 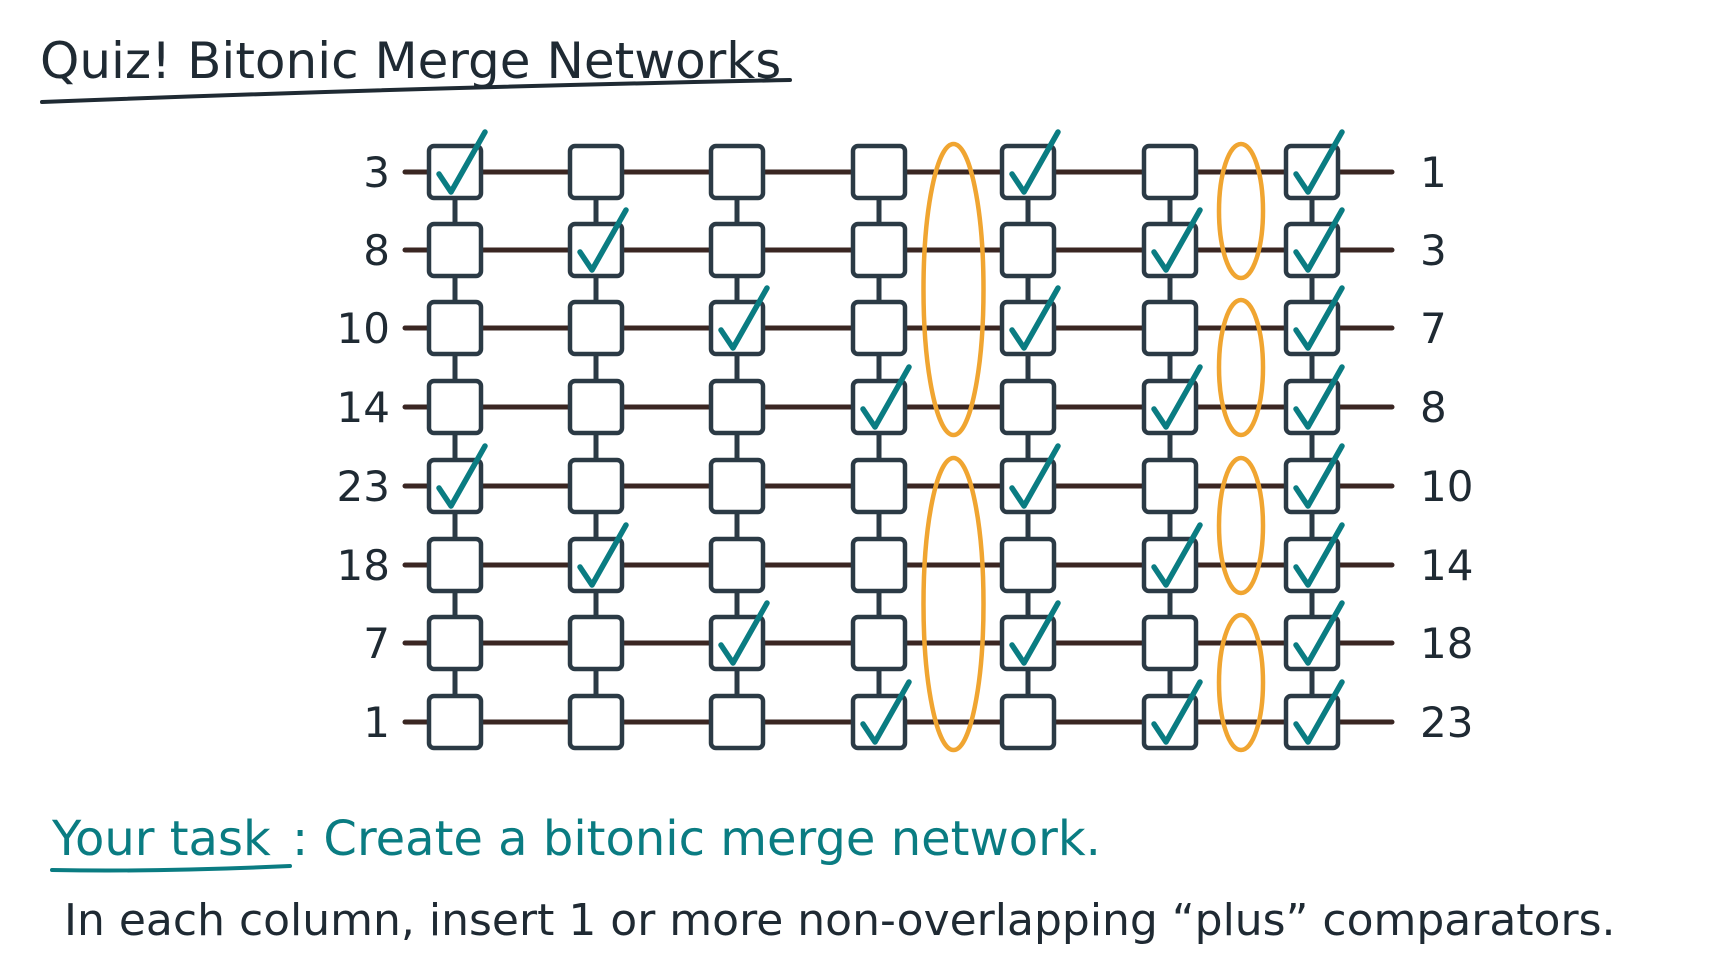 What do you see at coordinates (363, 486) in the screenshot?
I see `input-value: 23` at bounding box center [363, 486].